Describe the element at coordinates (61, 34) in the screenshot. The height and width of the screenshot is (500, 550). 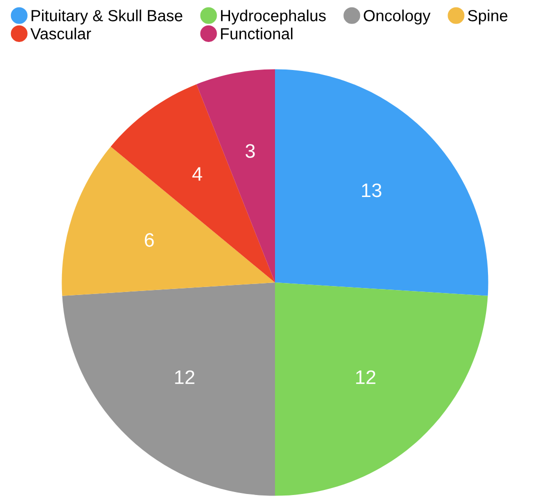
I see `legend-label: Vascular` at that location.